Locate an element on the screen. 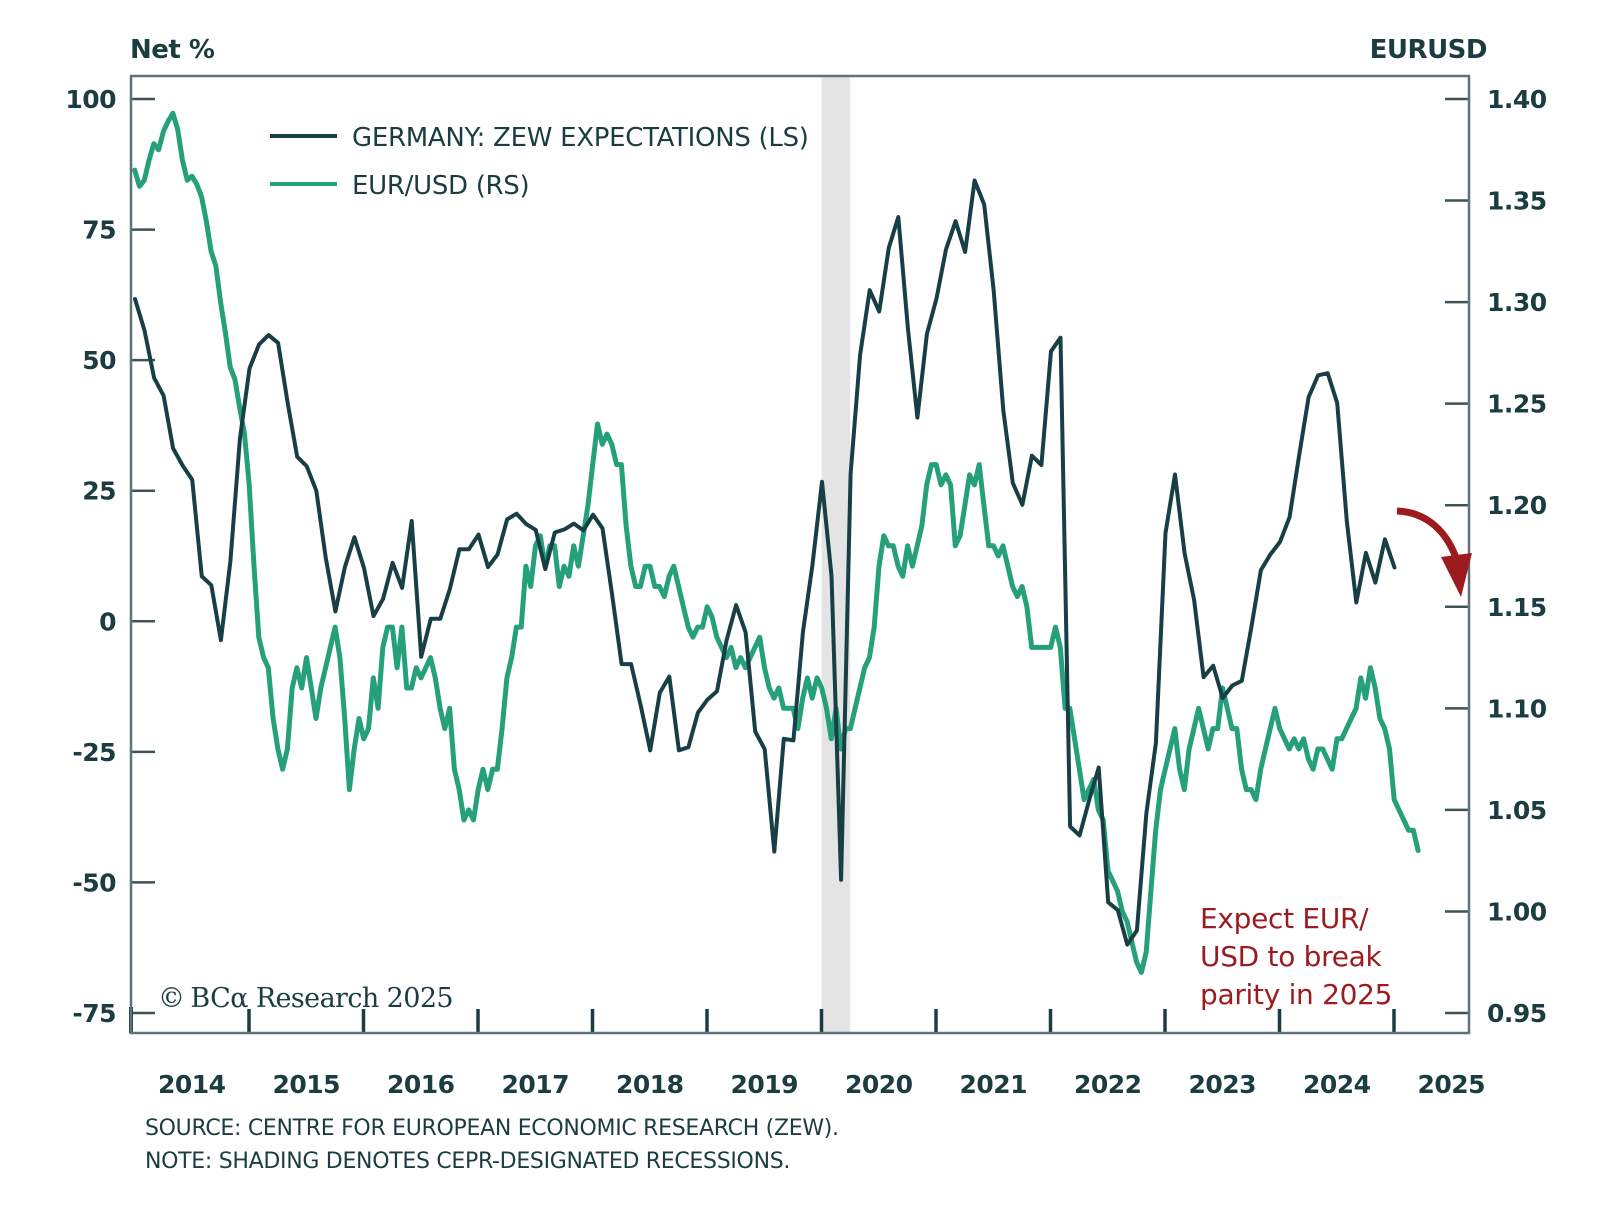 This screenshot has height=1232, width=1600. down-arrow-icon is located at coordinates (1434, 552).